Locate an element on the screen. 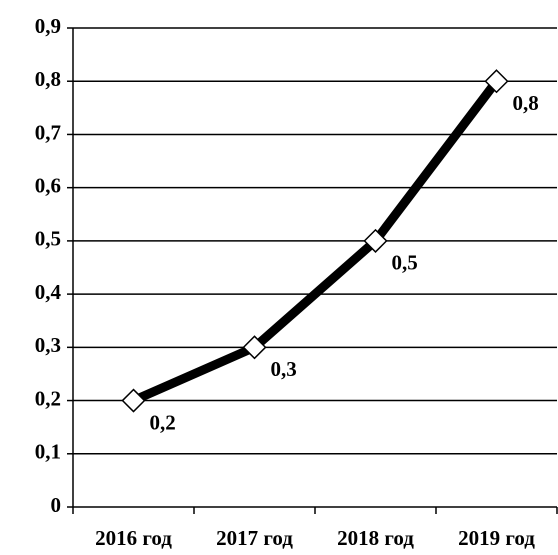  data-label: 0,8 is located at coordinates (526, 103).